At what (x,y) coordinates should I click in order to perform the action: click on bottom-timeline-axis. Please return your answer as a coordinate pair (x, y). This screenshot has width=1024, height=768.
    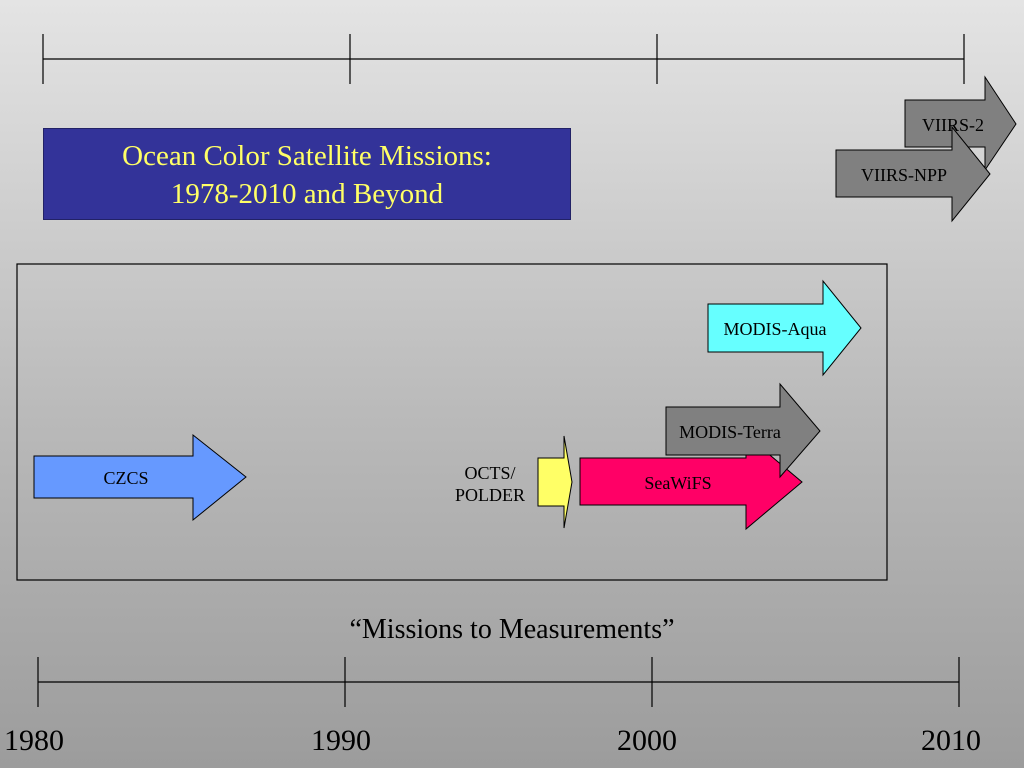
    Looking at the image, I should click on (498, 682).